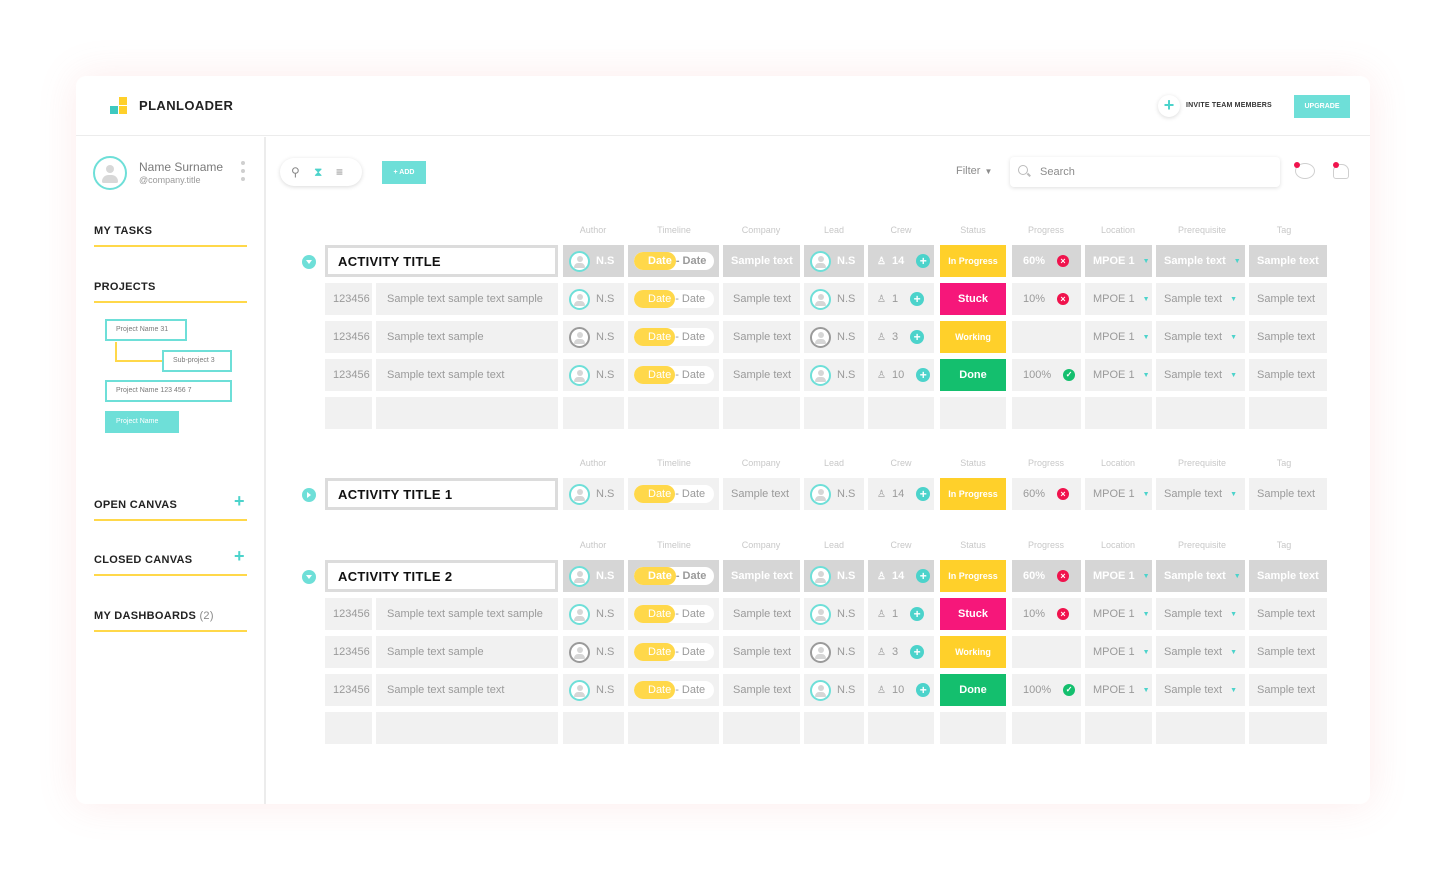 Image resolution: width=1446 pixels, height=880 pixels. I want to click on sidebar-item-closed-canvas: CLOSED CANVAS, so click(143, 560).